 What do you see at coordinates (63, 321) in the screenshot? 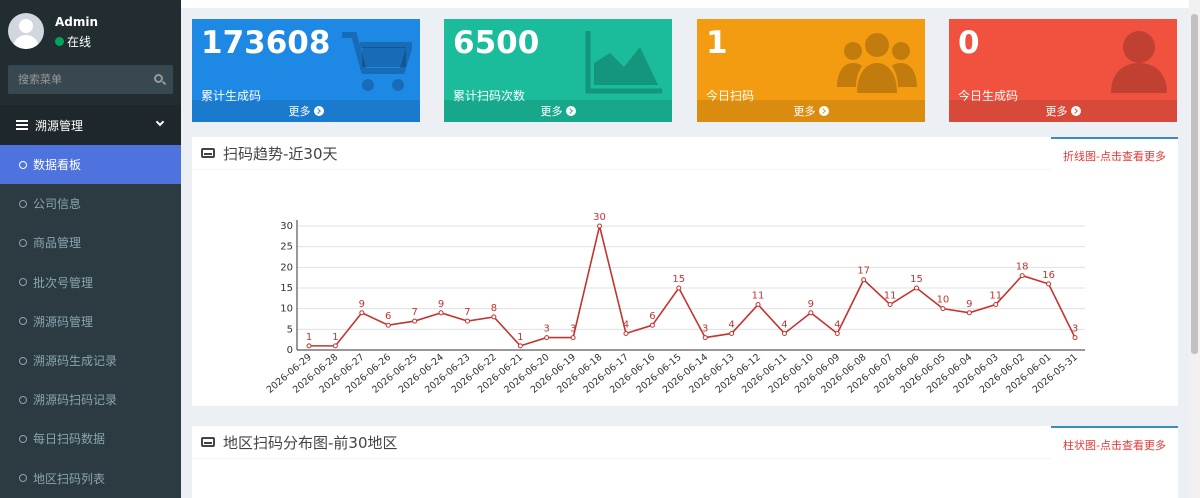
I see `sidebar-item-label: 溯源码管理` at bounding box center [63, 321].